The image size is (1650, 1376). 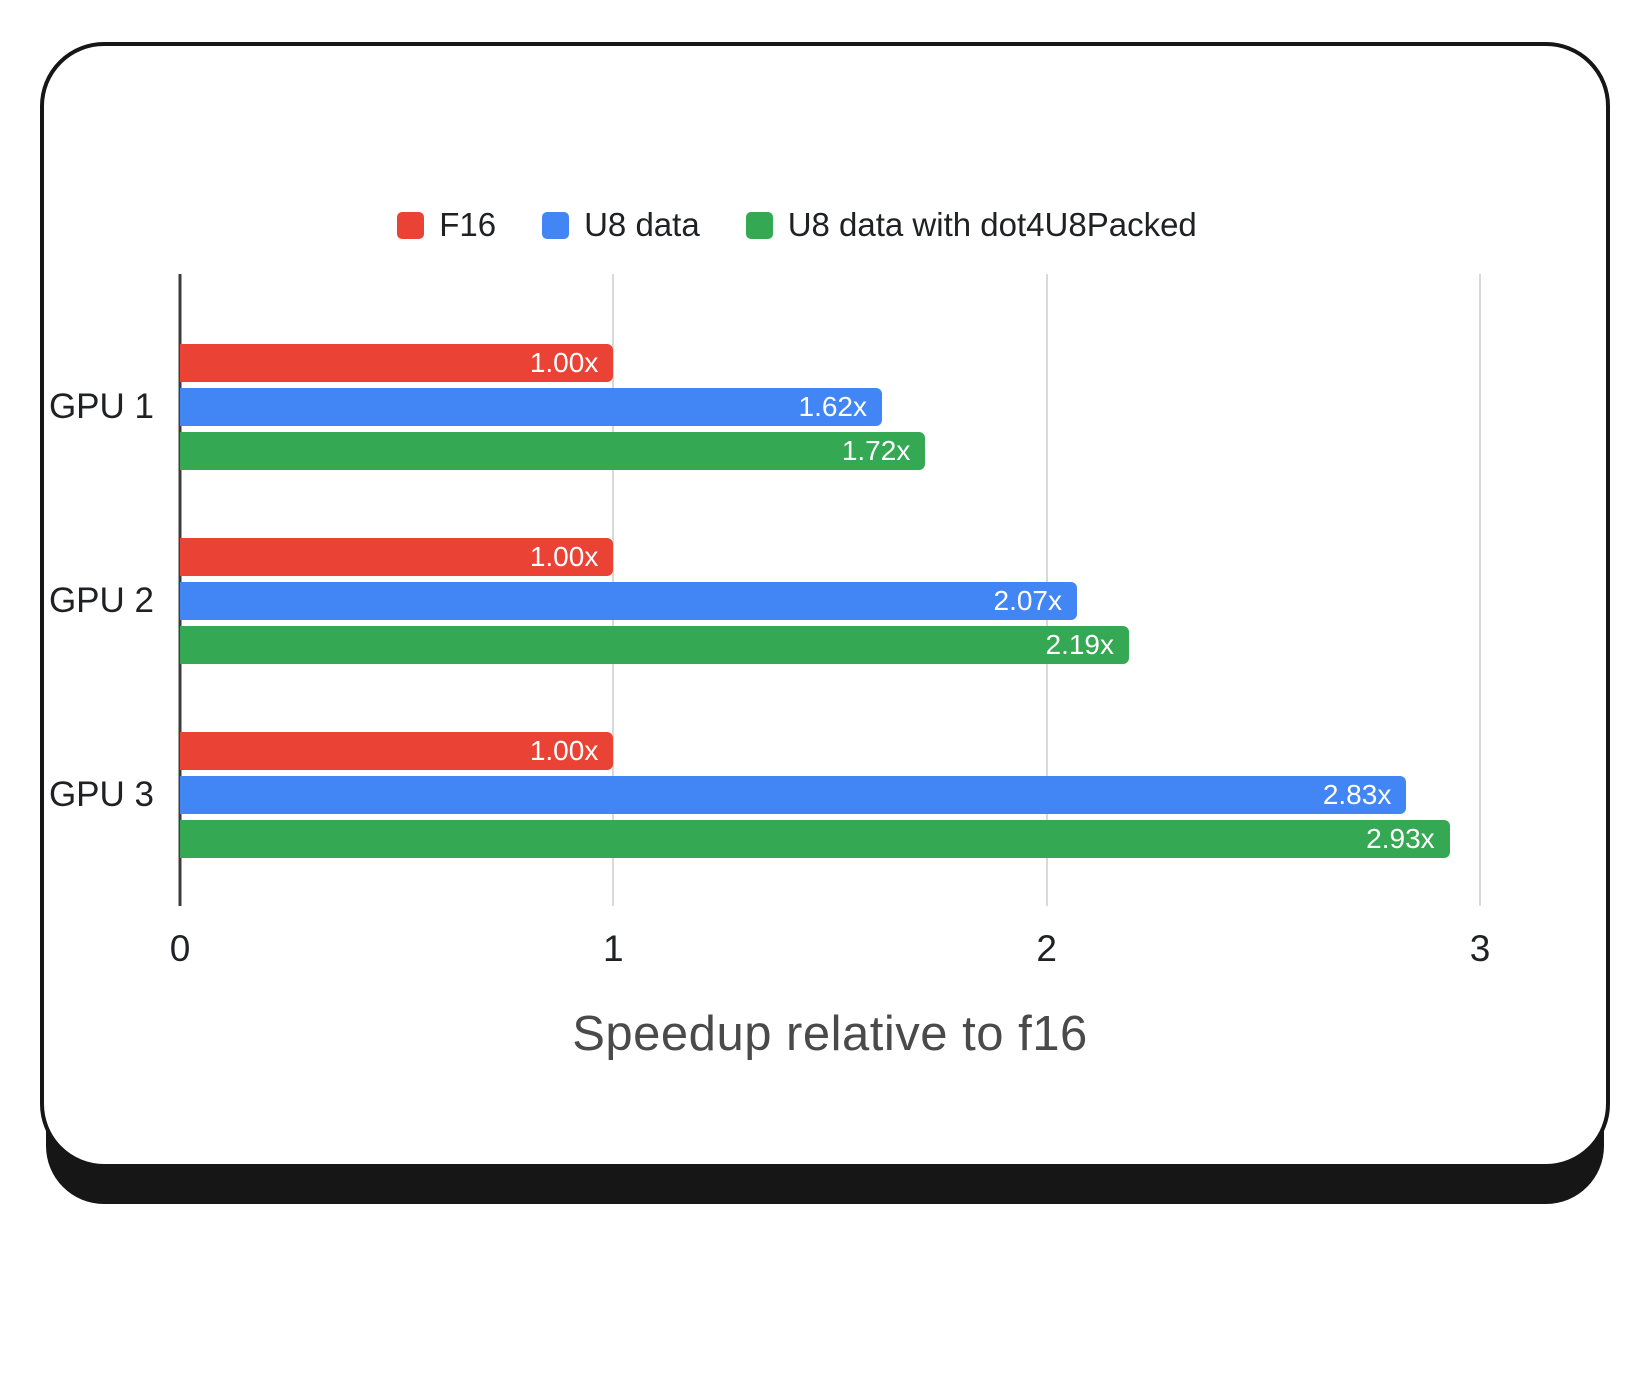 What do you see at coordinates (1400, 838) in the screenshot?
I see `bar-value-label: 2.93x` at bounding box center [1400, 838].